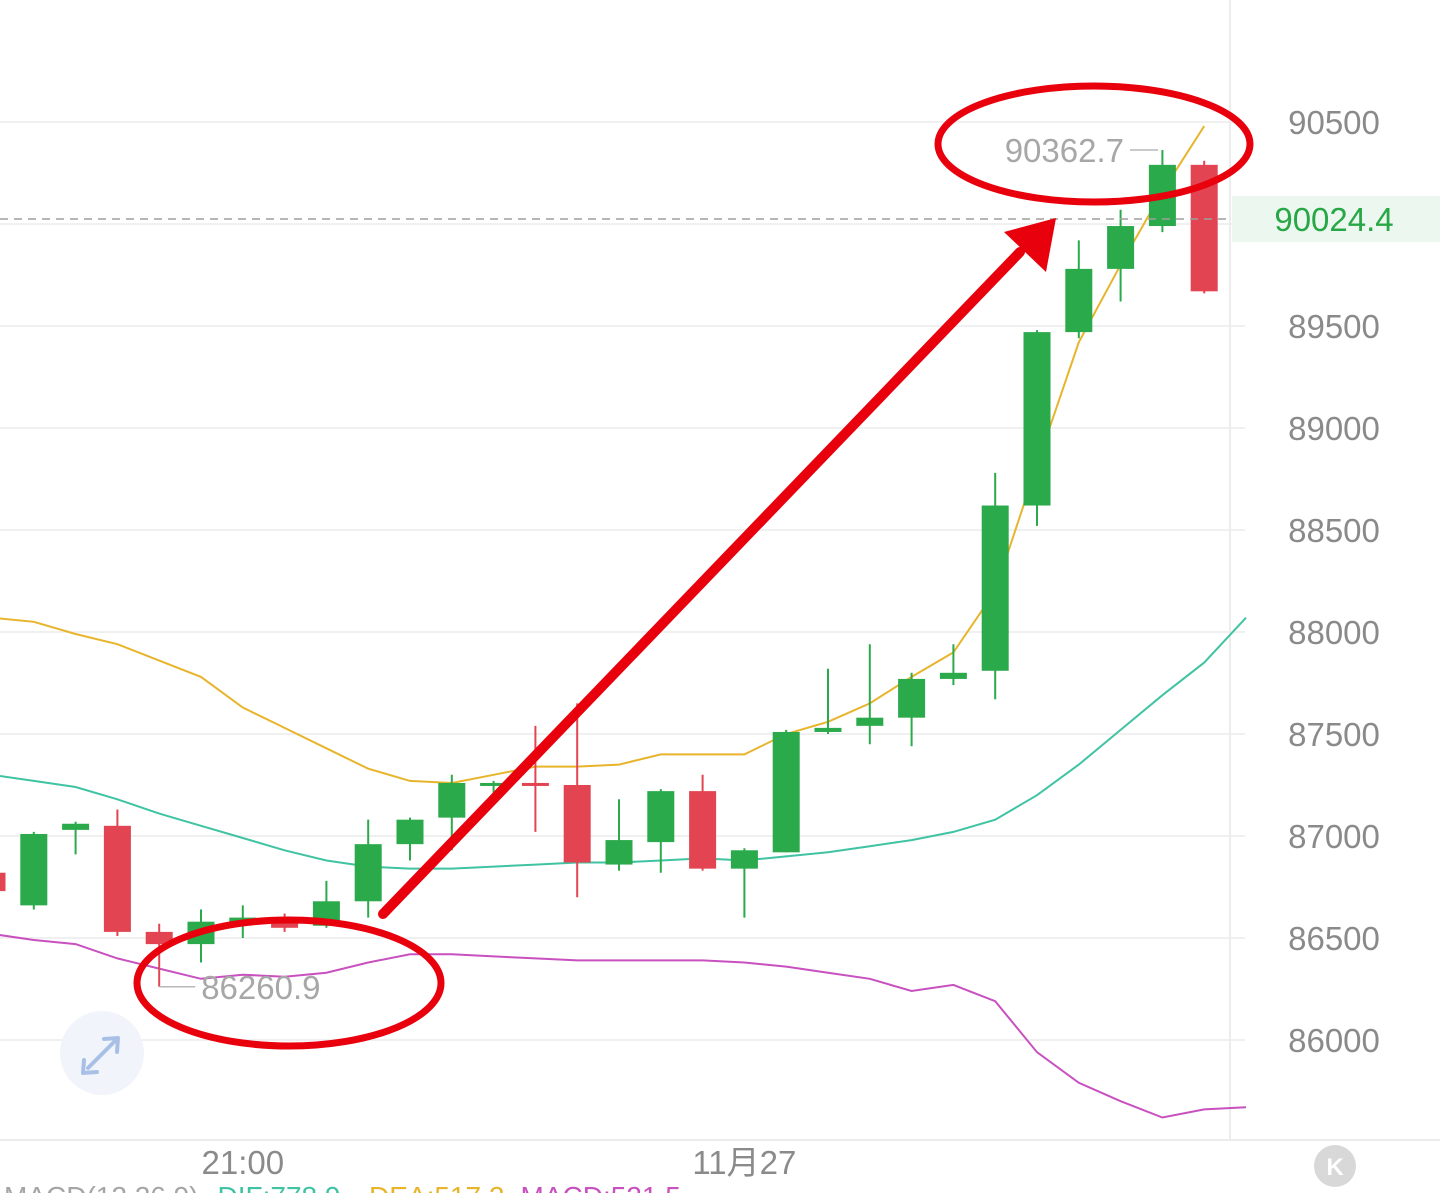  What do you see at coordinates (1030, 245) in the screenshot?
I see `trend-arrow-head` at bounding box center [1030, 245].